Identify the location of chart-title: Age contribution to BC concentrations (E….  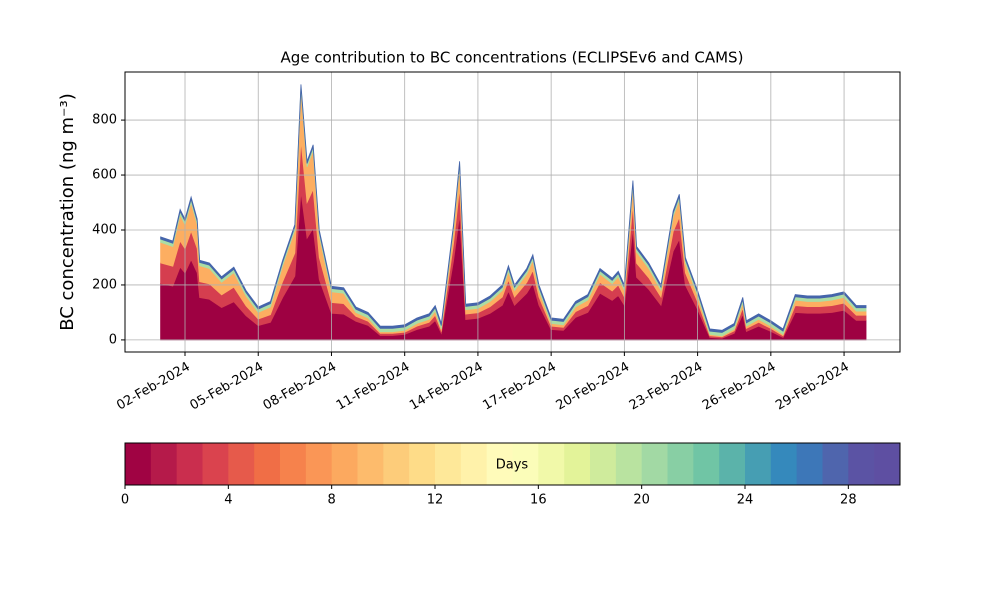
(512, 58).